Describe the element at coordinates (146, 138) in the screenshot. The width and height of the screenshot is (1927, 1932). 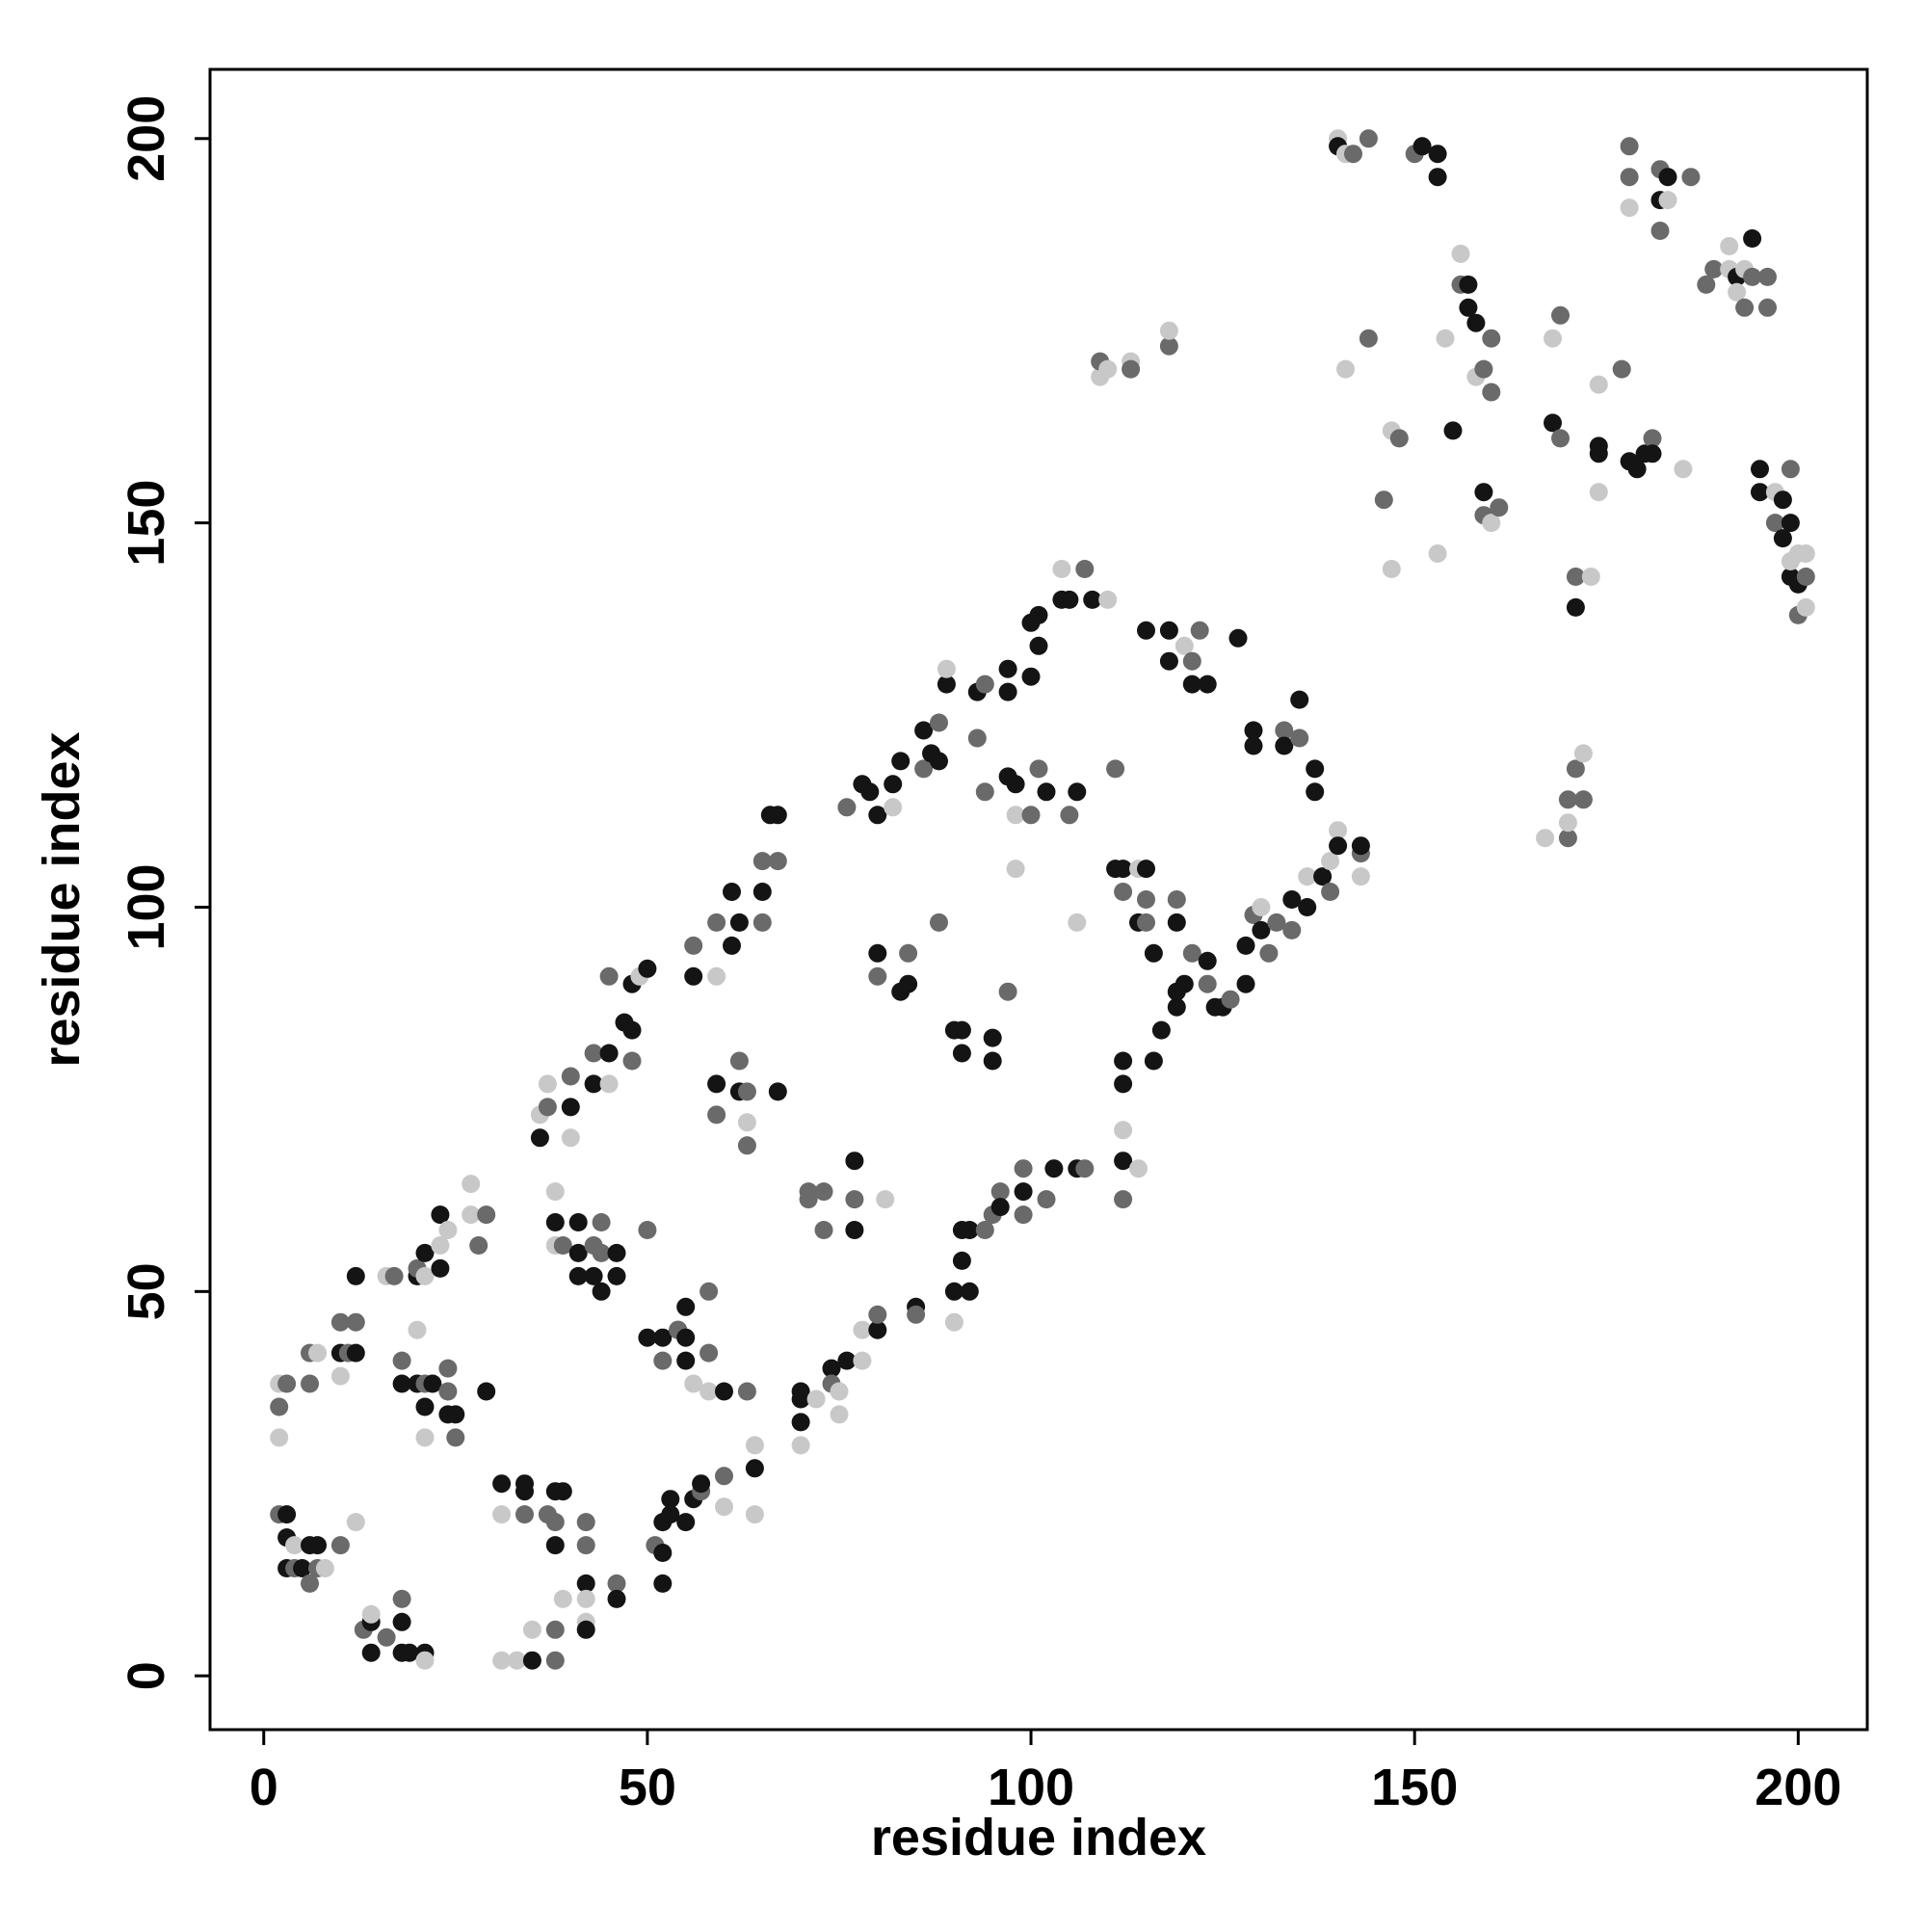
I see `y-tick-label: 200` at that location.